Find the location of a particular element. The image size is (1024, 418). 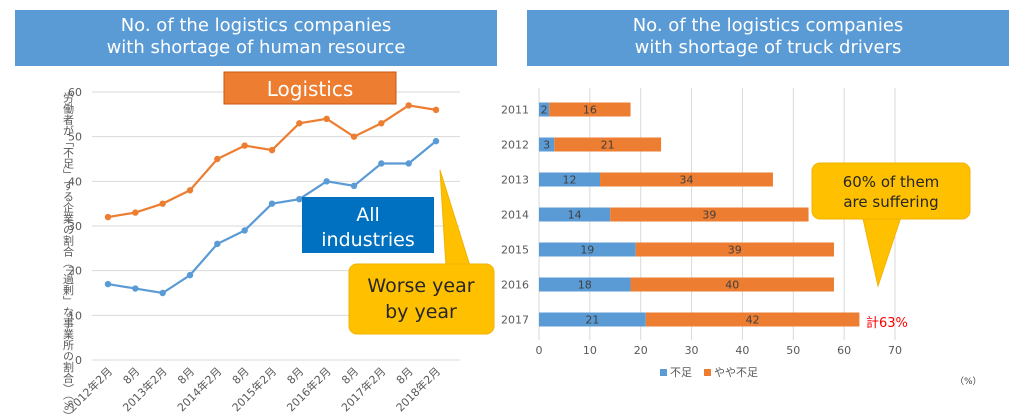

logistics-callout-box is located at coordinates (310, 88).